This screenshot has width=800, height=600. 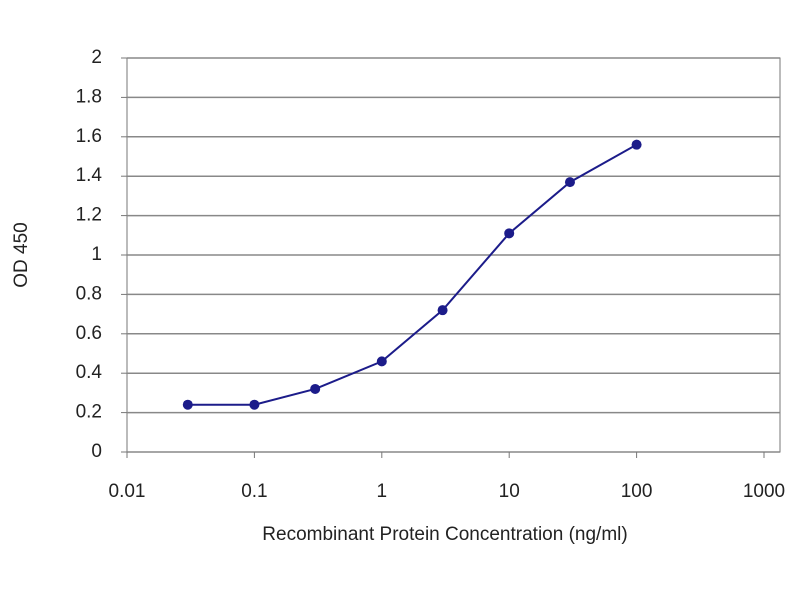 What do you see at coordinates (764, 491) in the screenshot?
I see `x-tick-label: 1000` at bounding box center [764, 491].